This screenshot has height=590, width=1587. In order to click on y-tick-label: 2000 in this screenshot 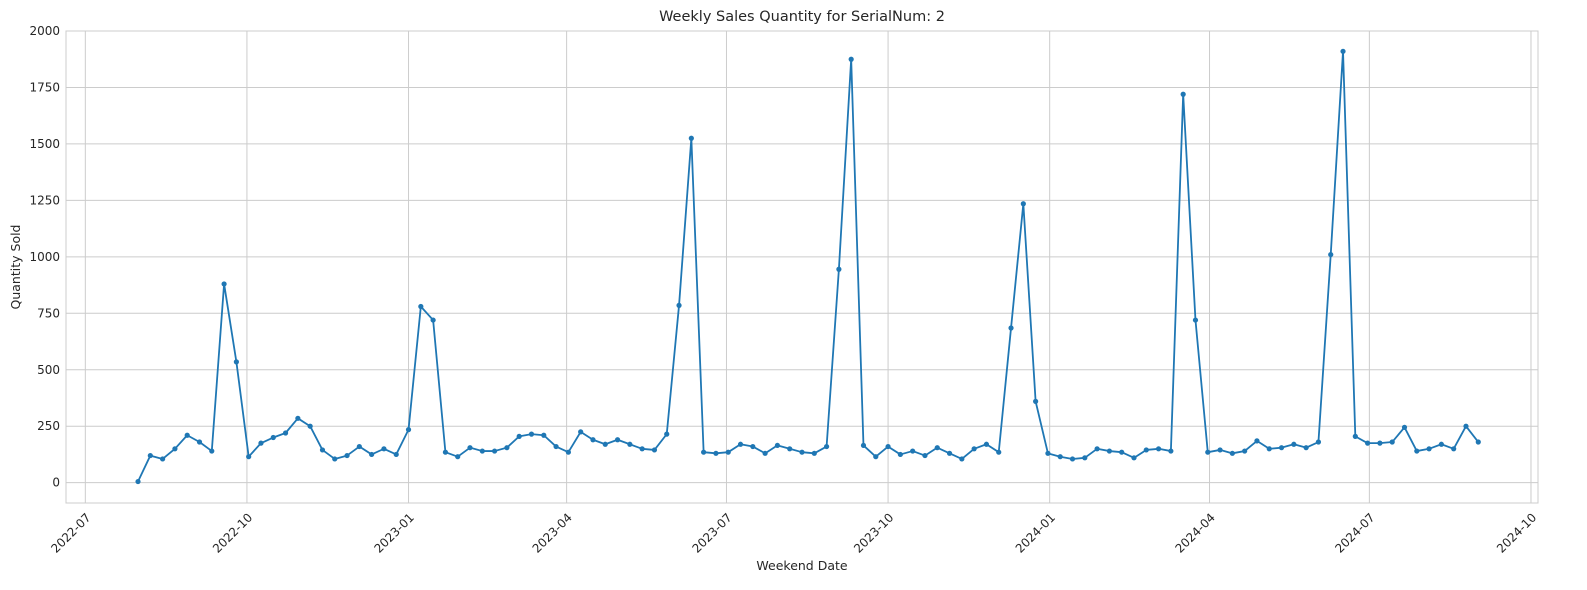, I will do `click(44, 31)`.